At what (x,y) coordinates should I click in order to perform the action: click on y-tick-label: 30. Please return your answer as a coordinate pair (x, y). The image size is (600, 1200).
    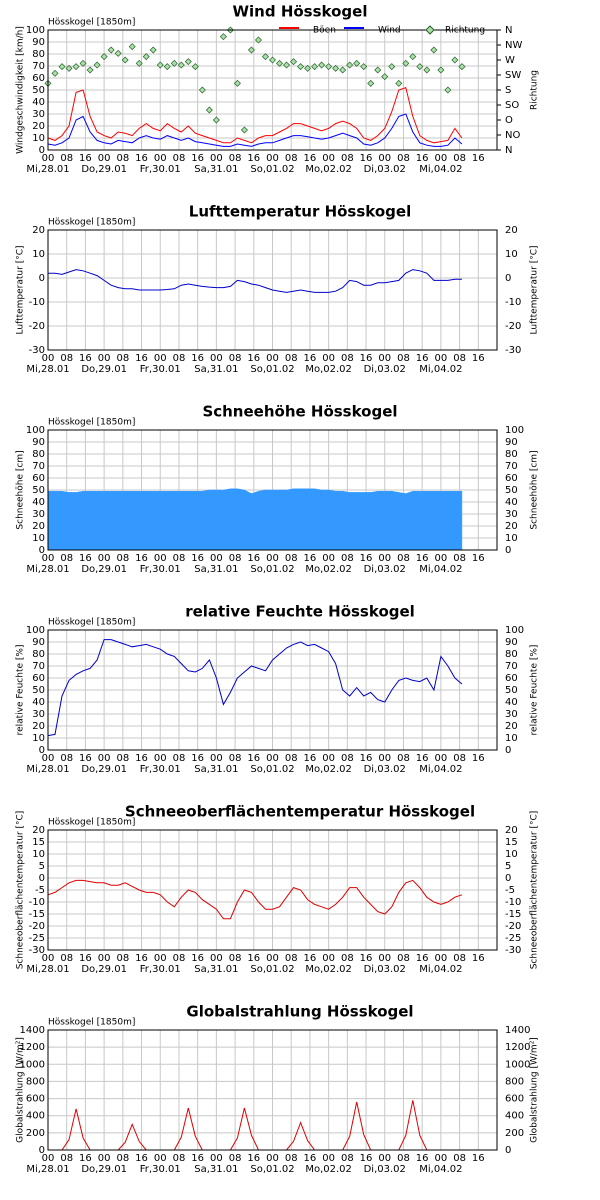
    Looking at the image, I should click on (38, 714).